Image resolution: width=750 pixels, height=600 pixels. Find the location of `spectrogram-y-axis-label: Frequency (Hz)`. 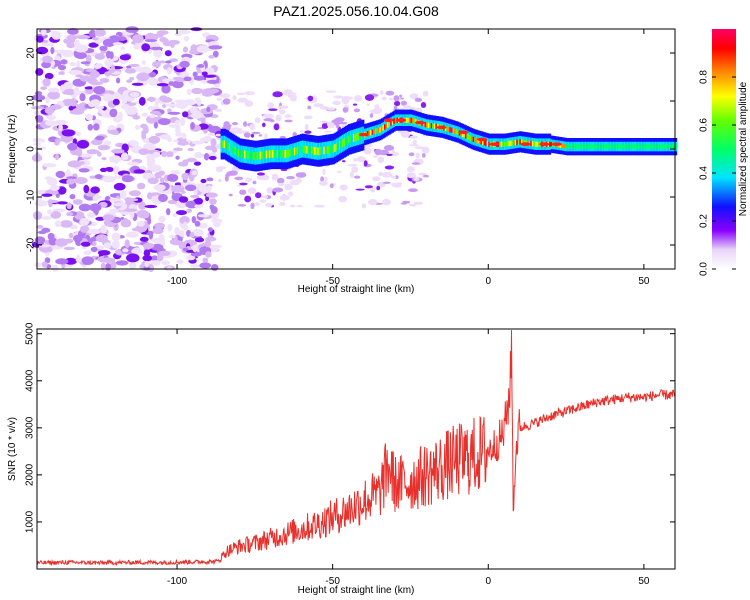

spectrogram-y-axis-label: Frequency (Hz) is located at coordinates (12, 149).